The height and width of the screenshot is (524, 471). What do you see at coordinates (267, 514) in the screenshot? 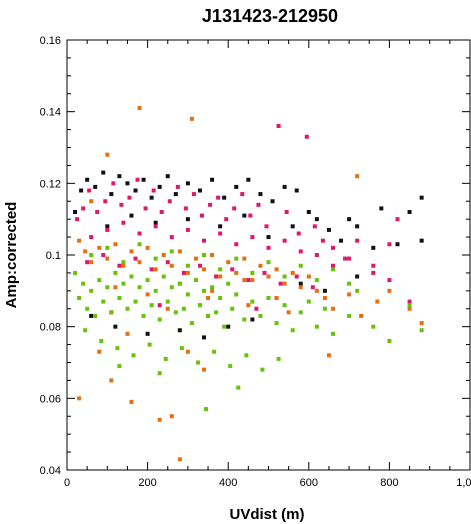
I see `x-axis-label: UVdist (m)` at bounding box center [267, 514].